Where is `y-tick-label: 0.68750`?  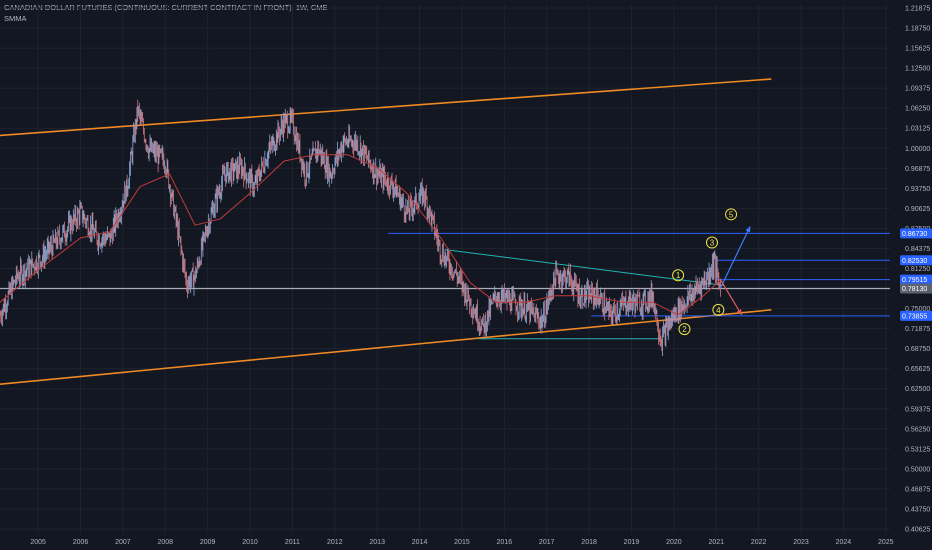
y-tick-label: 0.68750 is located at coordinates (917, 349).